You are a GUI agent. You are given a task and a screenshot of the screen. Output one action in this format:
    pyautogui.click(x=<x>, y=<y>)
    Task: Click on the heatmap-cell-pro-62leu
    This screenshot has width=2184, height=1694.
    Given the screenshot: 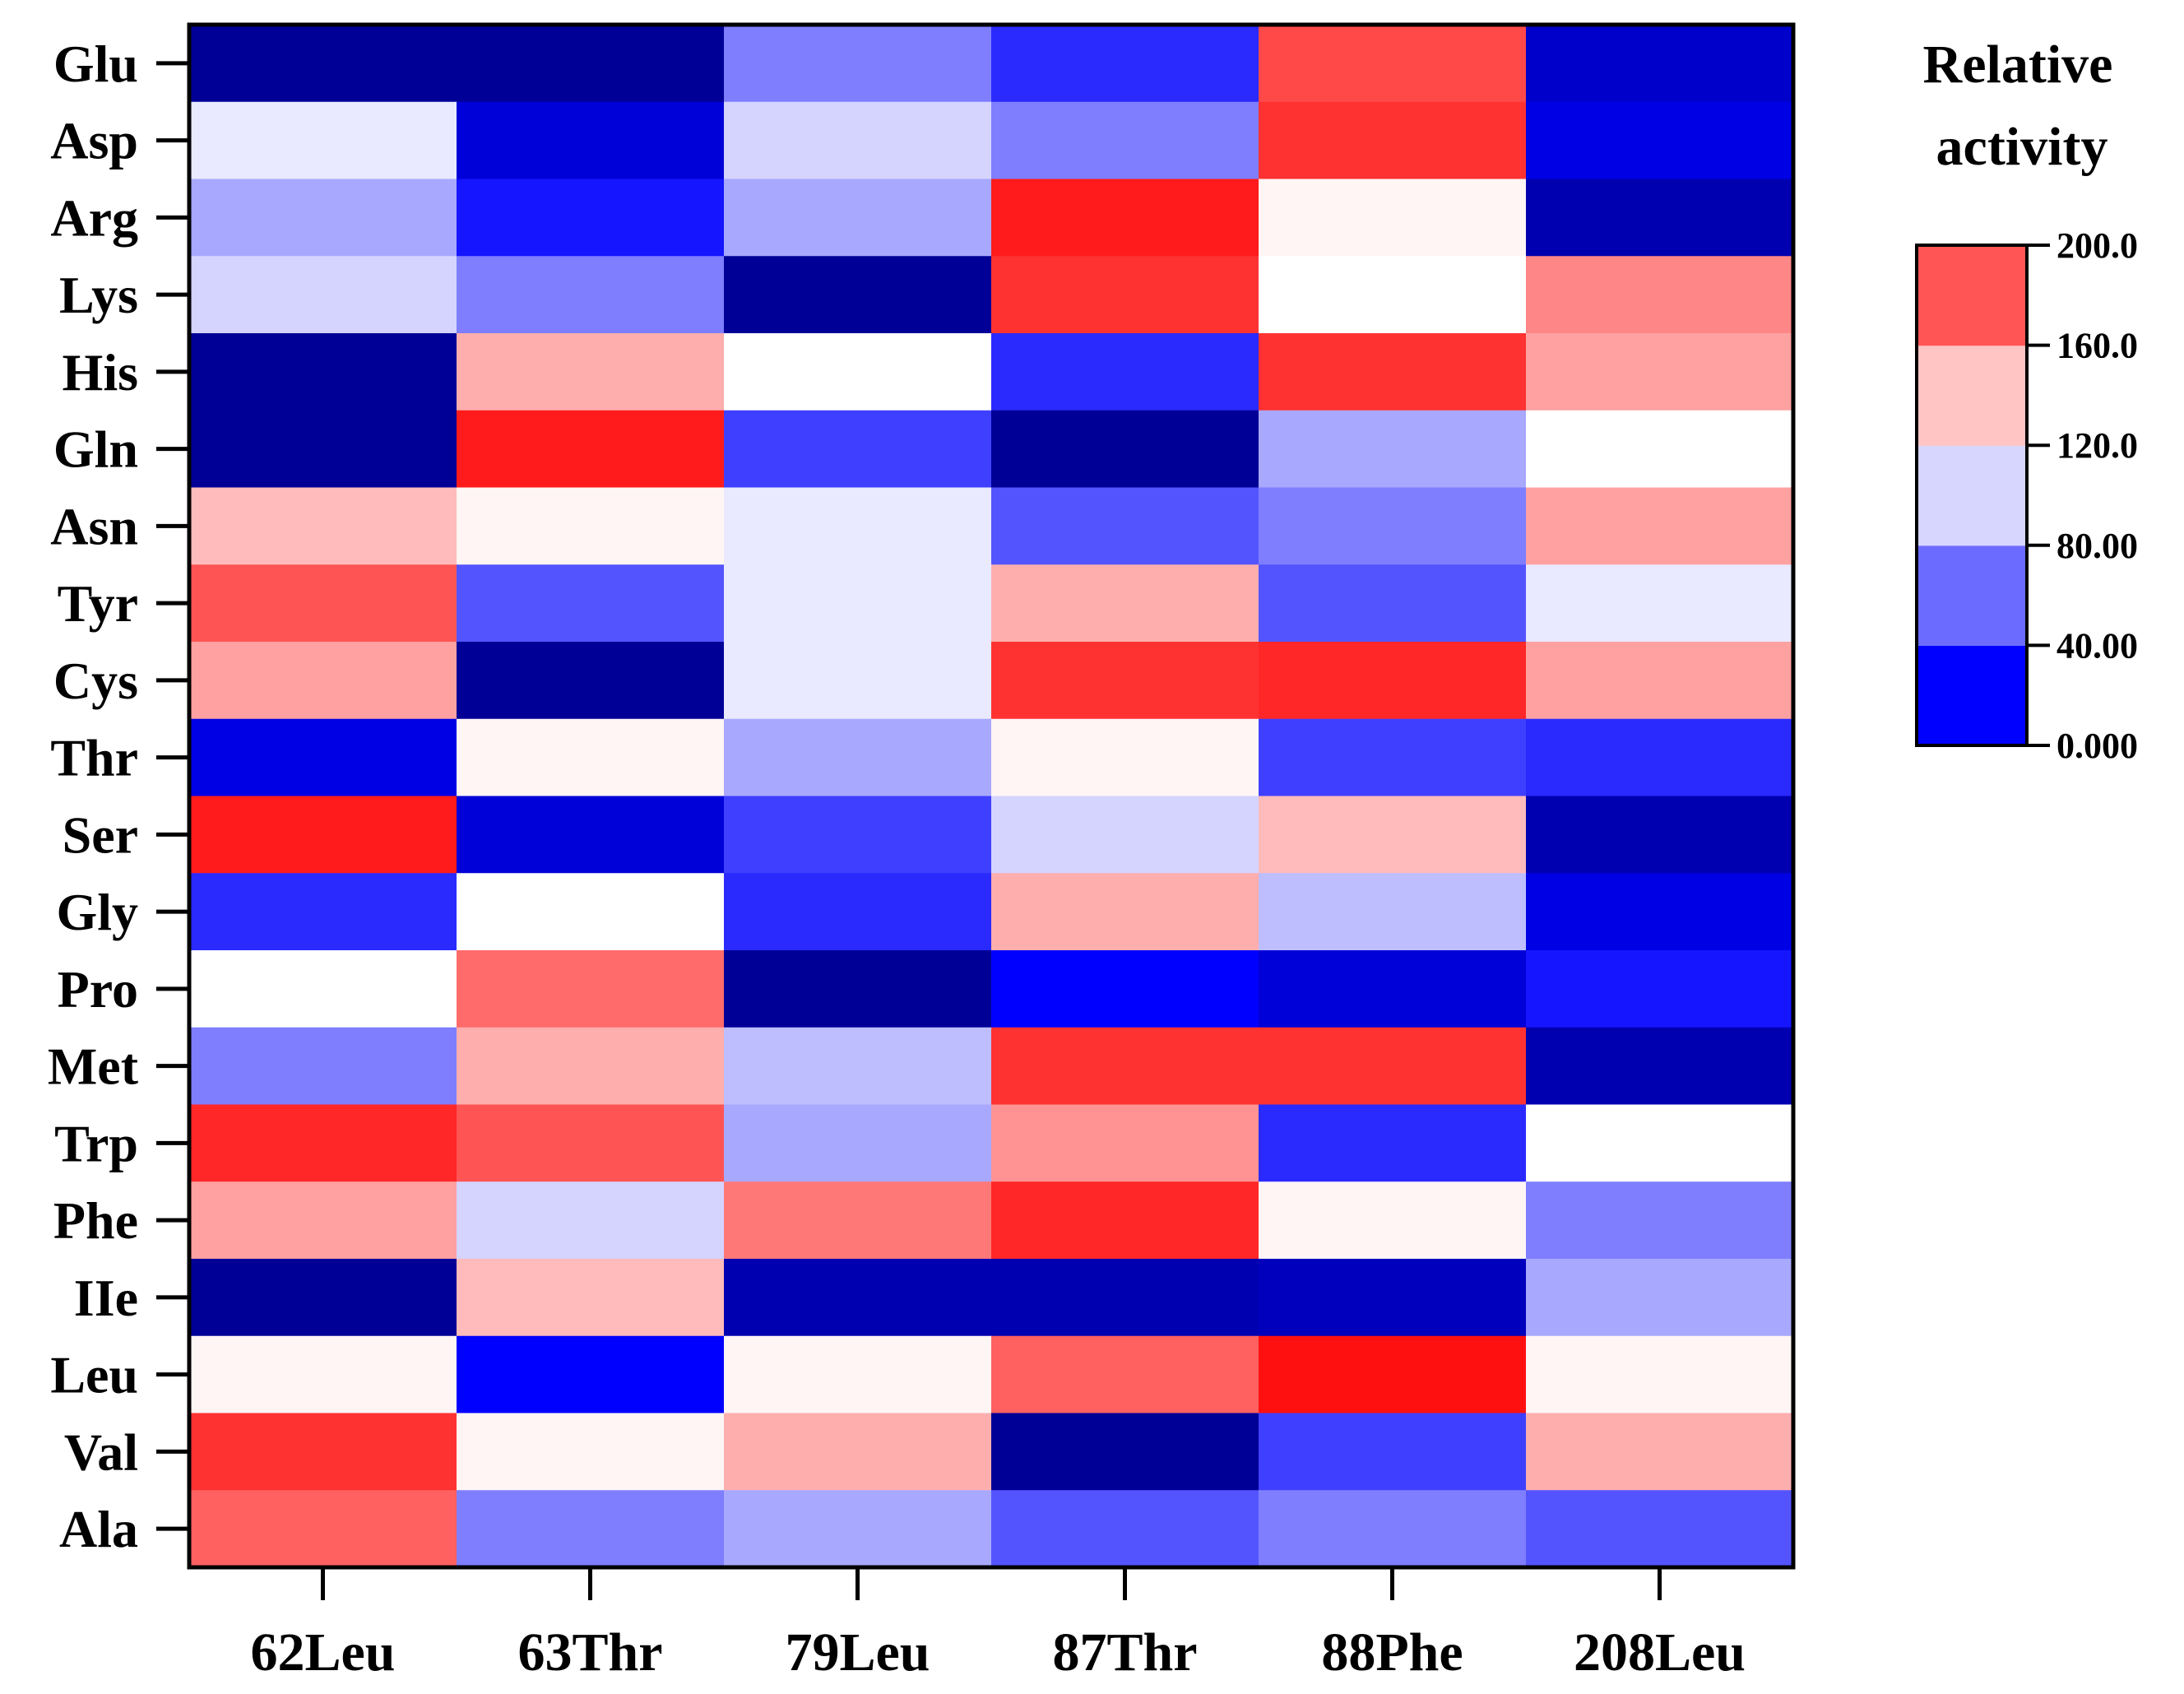 What is the action you would take?
    pyautogui.click(x=323, y=989)
    